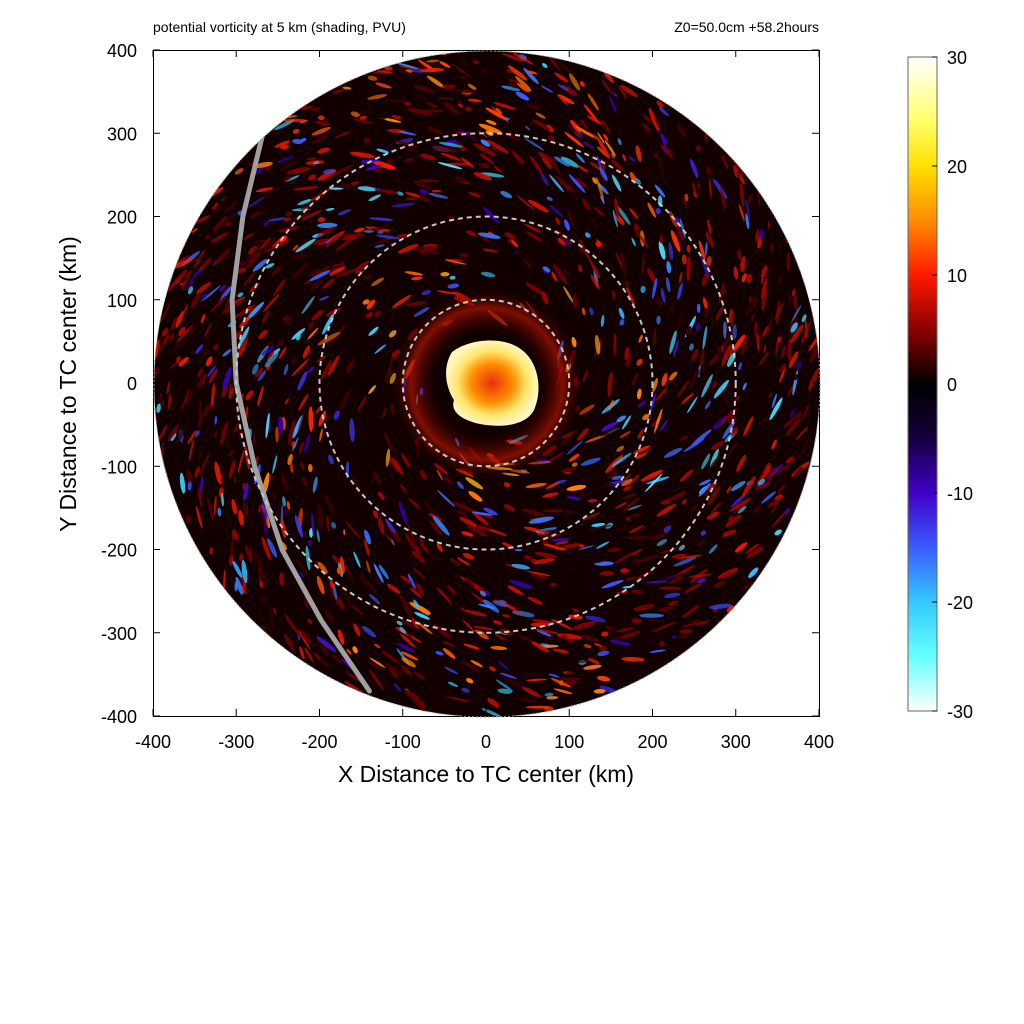  Describe the element at coordinates (122, 218) in the screenshot. I see `y-tick-label: 200` at that location.